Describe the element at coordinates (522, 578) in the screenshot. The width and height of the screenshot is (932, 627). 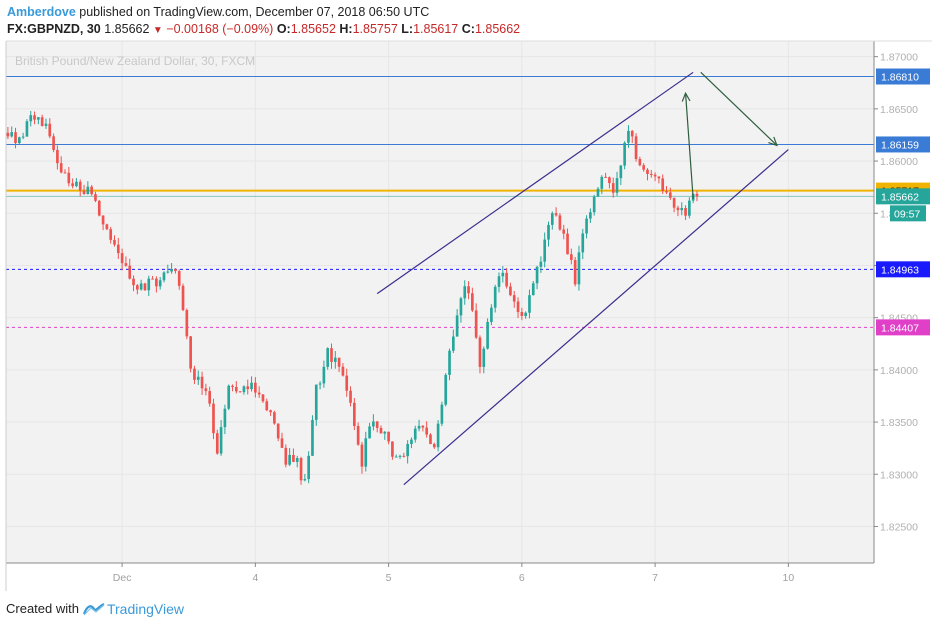
I see `time-tick-label: 6` at that location.